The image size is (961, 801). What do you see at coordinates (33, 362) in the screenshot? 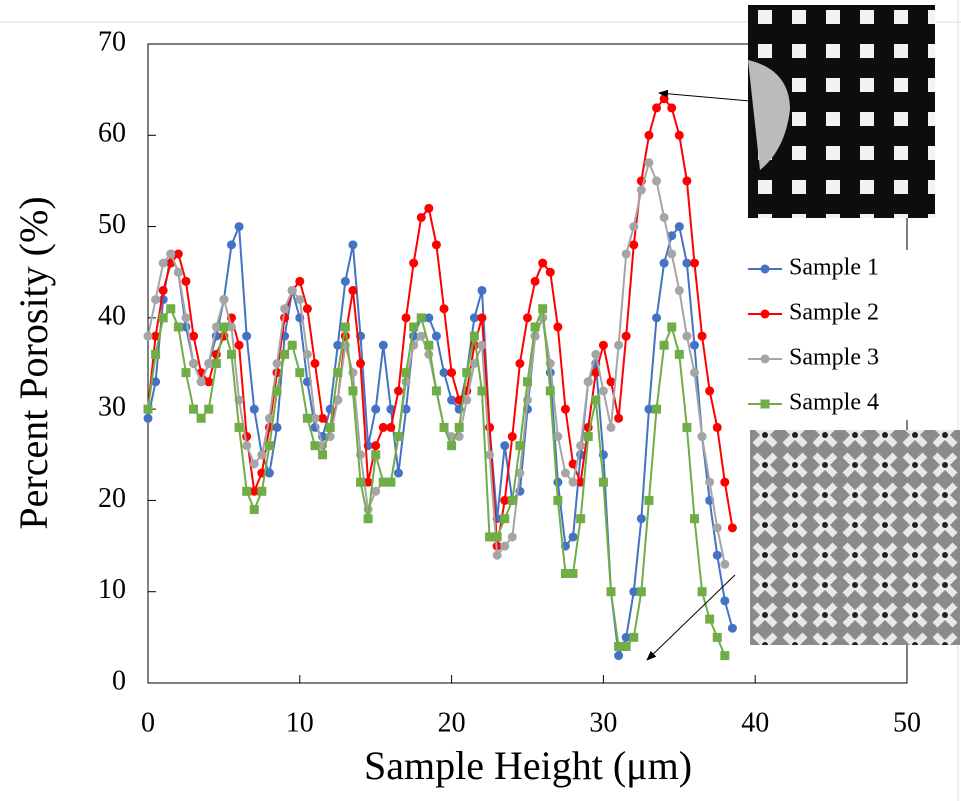
I see `y-axis-title: Percent Porosity (%)` at bounding box center [33, 362].